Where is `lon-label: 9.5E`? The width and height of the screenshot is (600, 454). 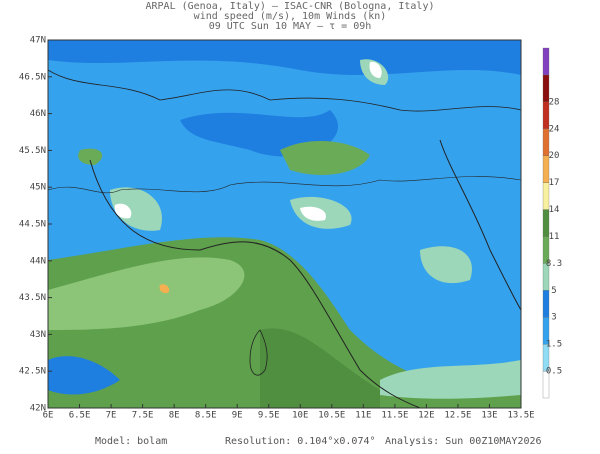
lon-label: 9.5E is located at coordinates (269, 416).